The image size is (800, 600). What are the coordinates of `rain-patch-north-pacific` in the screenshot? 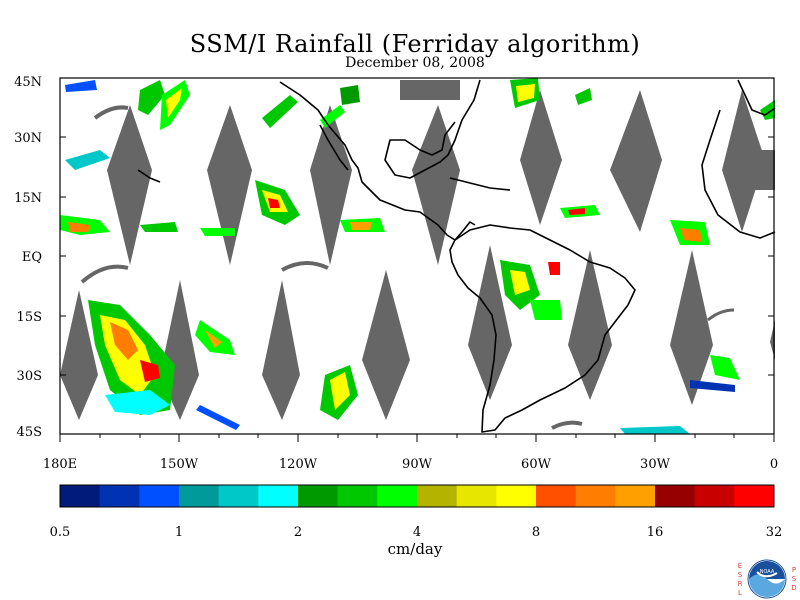 It's located at (212, 125).